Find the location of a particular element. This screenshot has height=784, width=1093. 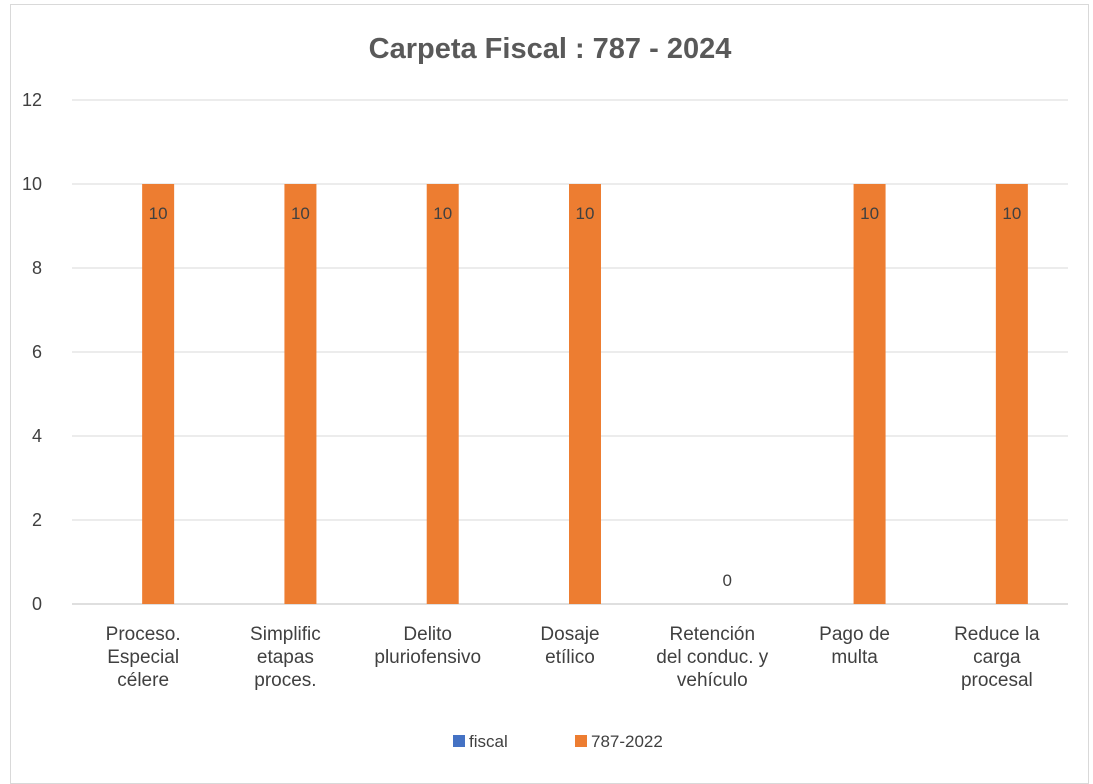

legend: fiscal 787-2022 is located at coordinates (558, 741).